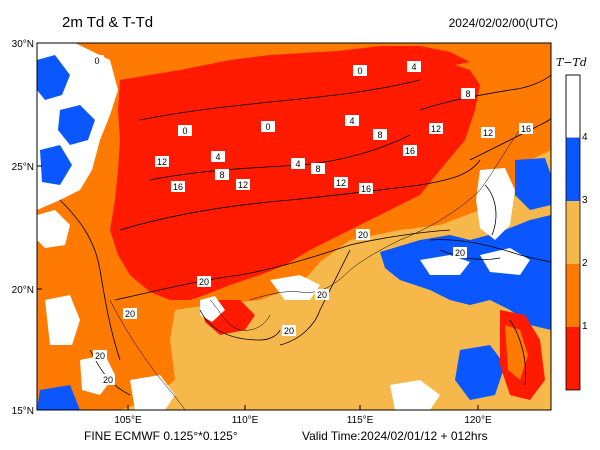 This screenshot has width=600, height=450. What do you see at coordinates (360, 420) in the screenshot?
I see `lon-label: 115°E` at bounding box center [360, 420].